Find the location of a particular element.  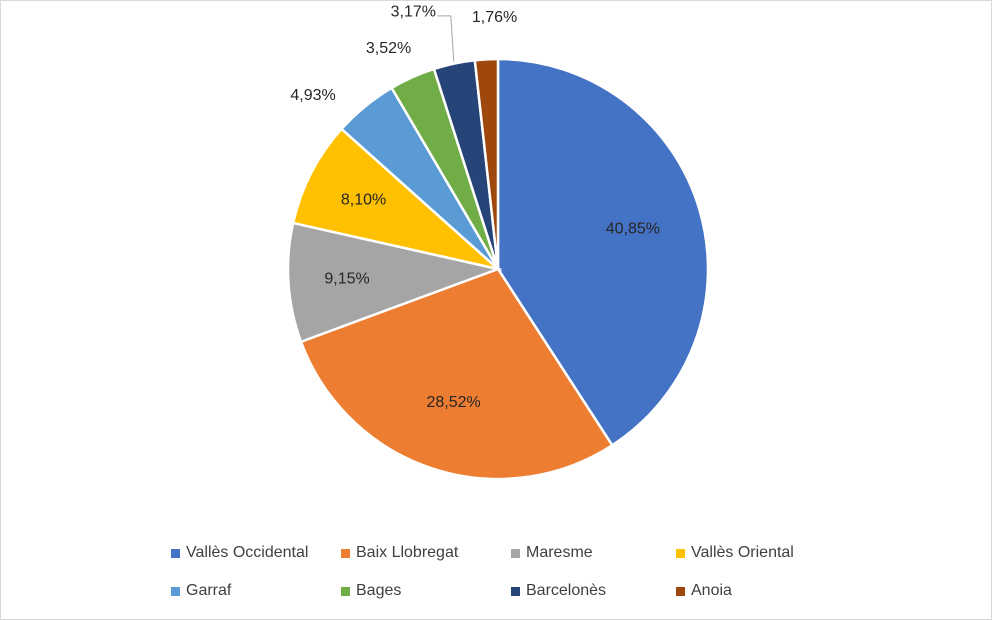

legend-item: Barcelonès is located at coordinates (558, 591).